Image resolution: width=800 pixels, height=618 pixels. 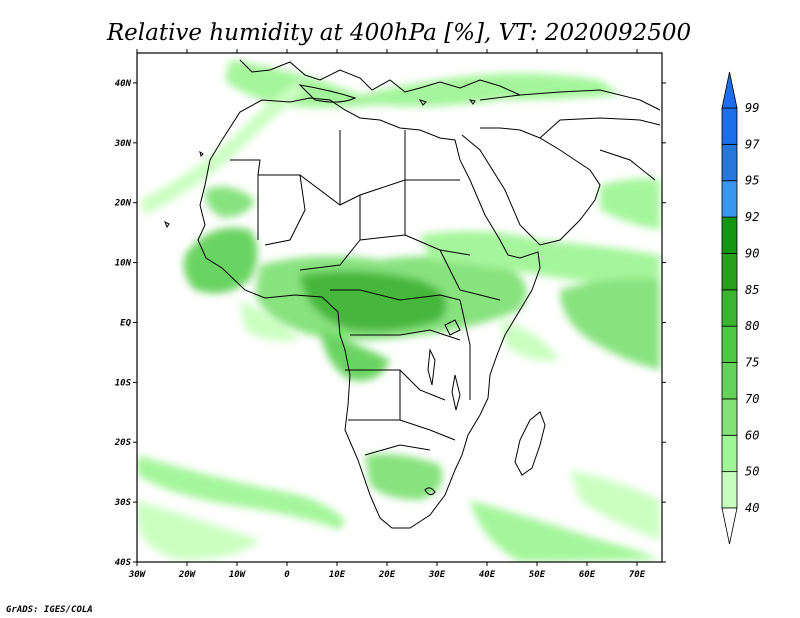 I want to click on lat-tick-label: 10S, so click(x=123, y=383).